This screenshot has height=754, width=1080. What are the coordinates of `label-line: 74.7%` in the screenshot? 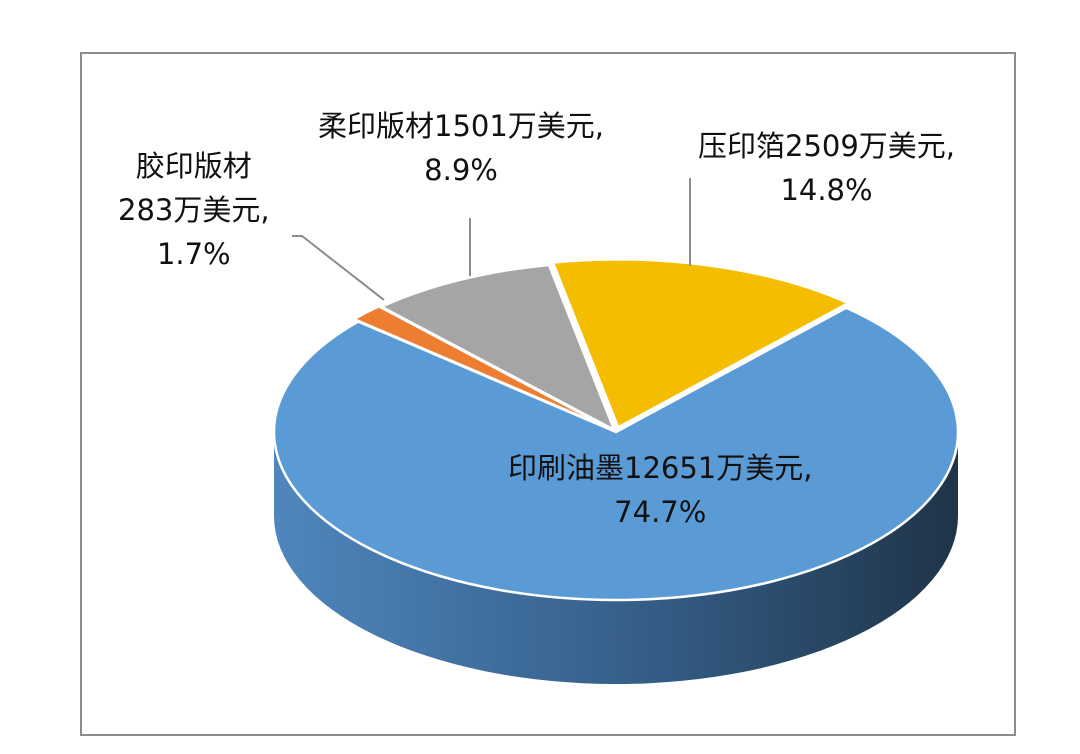 It's located at (660, 512).